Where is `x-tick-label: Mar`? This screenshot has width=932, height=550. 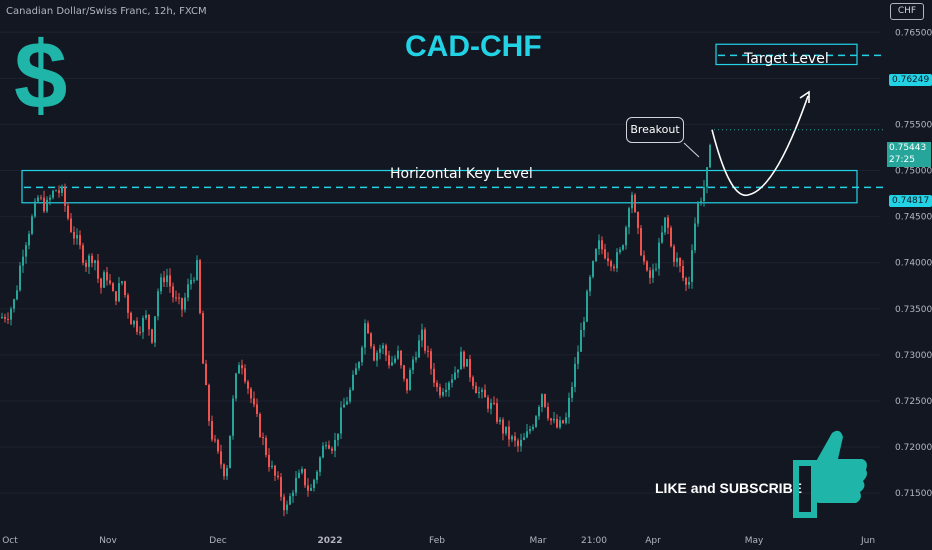 x-tick-label: Mar is located at coordinates (538, 541).